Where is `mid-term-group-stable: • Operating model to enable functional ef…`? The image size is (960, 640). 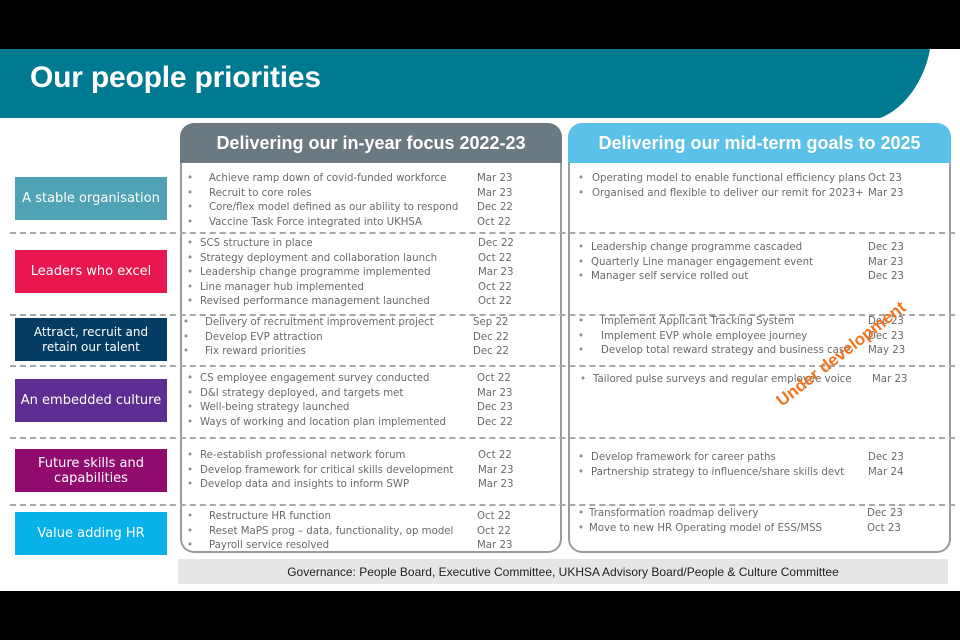
mid-term-group-stable: • Operating model to enable functional ef… is located at coordinates (741, 186).